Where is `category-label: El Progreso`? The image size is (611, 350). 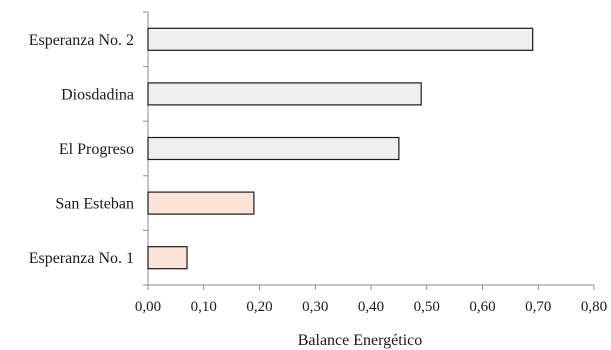
category-label: El Progreso is located at coordinates (96, 149).